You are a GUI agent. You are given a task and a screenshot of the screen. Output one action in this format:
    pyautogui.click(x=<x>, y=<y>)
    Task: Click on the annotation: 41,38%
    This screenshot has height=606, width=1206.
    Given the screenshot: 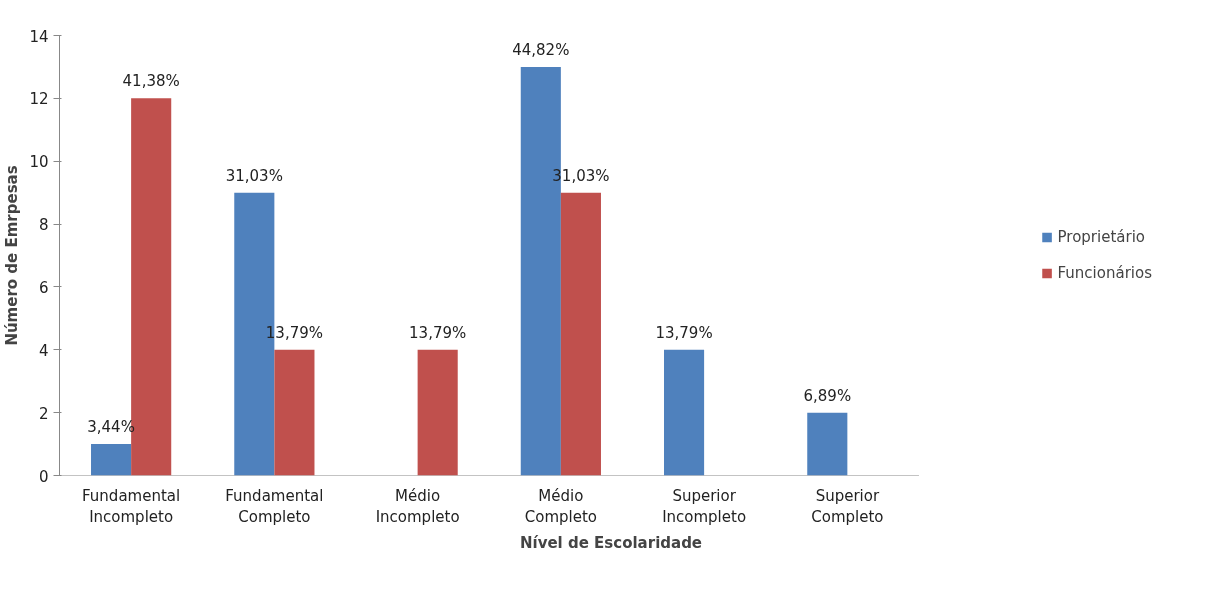 What is the action you would take?
    pyautogui.click(x=151, y=81)
    